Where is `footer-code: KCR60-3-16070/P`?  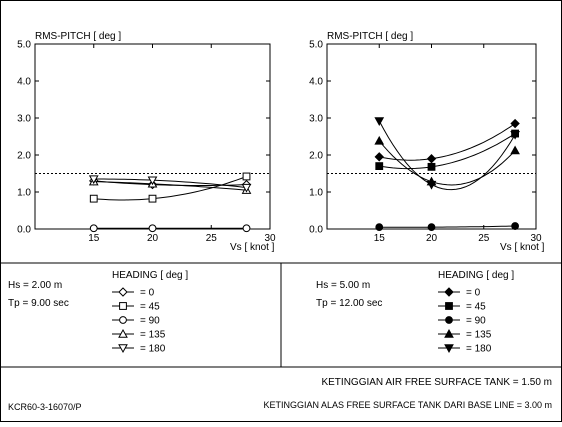 footer-code: KCR60-3-16070/P is located at coordinates (45, 407).